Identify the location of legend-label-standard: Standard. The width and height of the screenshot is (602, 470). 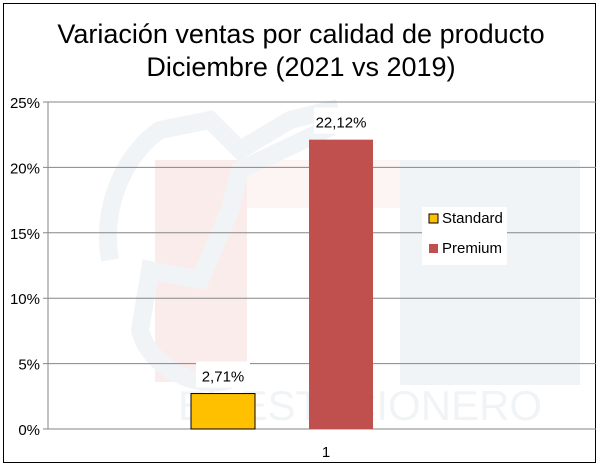
(472, 218).